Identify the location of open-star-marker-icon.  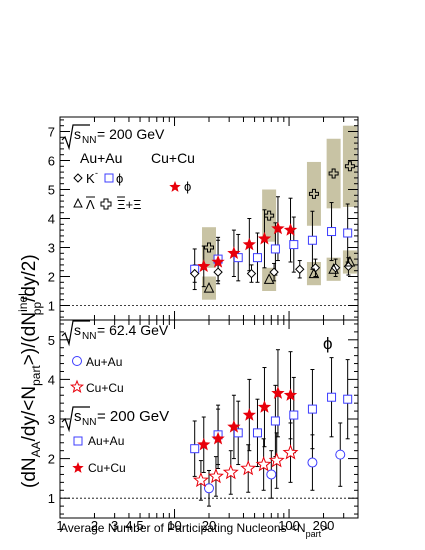
(77, 386).